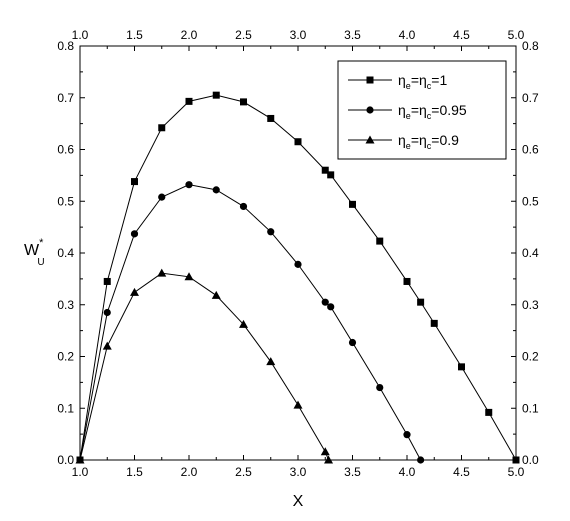 The image size is (570, 521). I want to click on x-tick-label-top: 2.0, so click(189, 35).